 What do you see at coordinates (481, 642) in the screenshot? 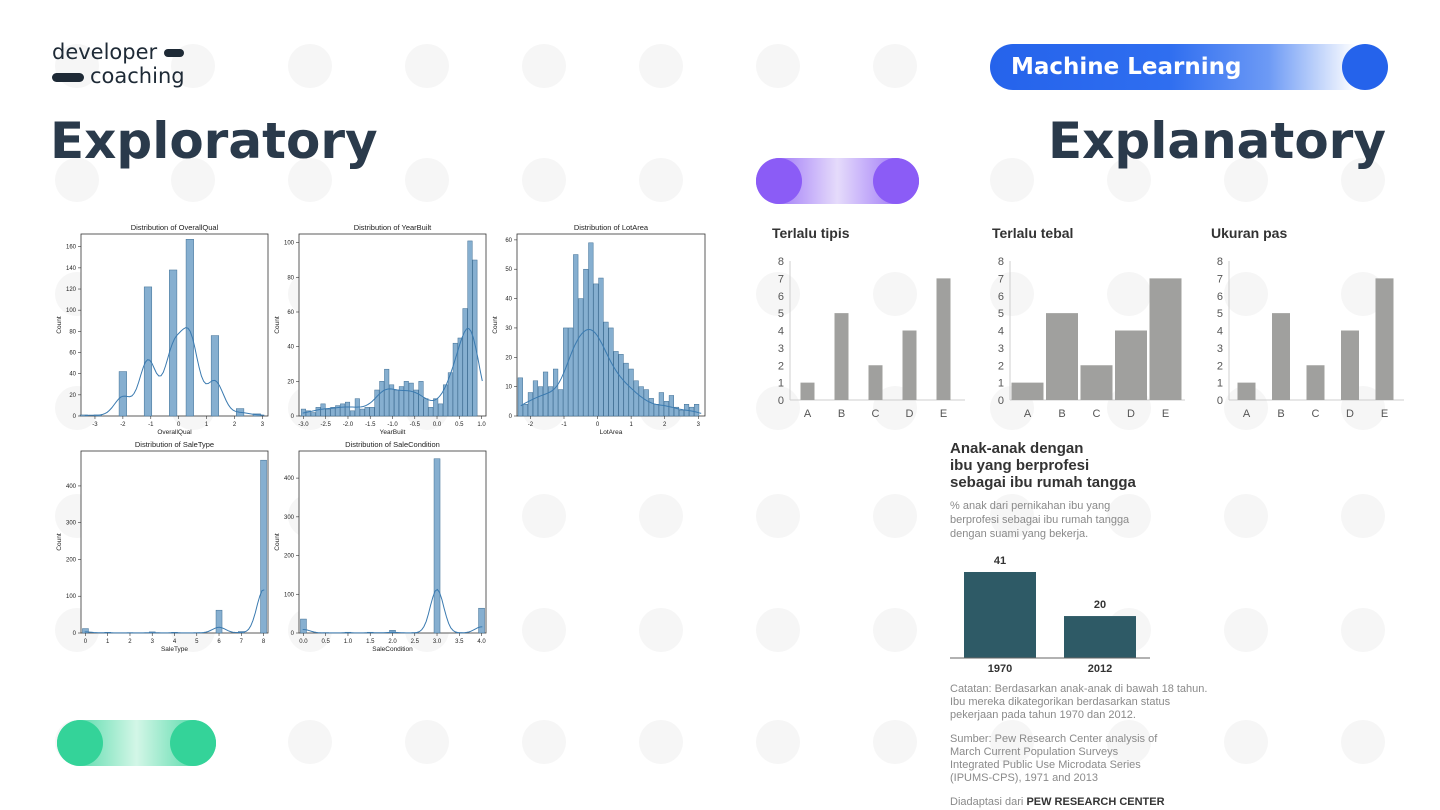
I see `histogram-xtick-label: 4.0` at bounding box center [481, 642].